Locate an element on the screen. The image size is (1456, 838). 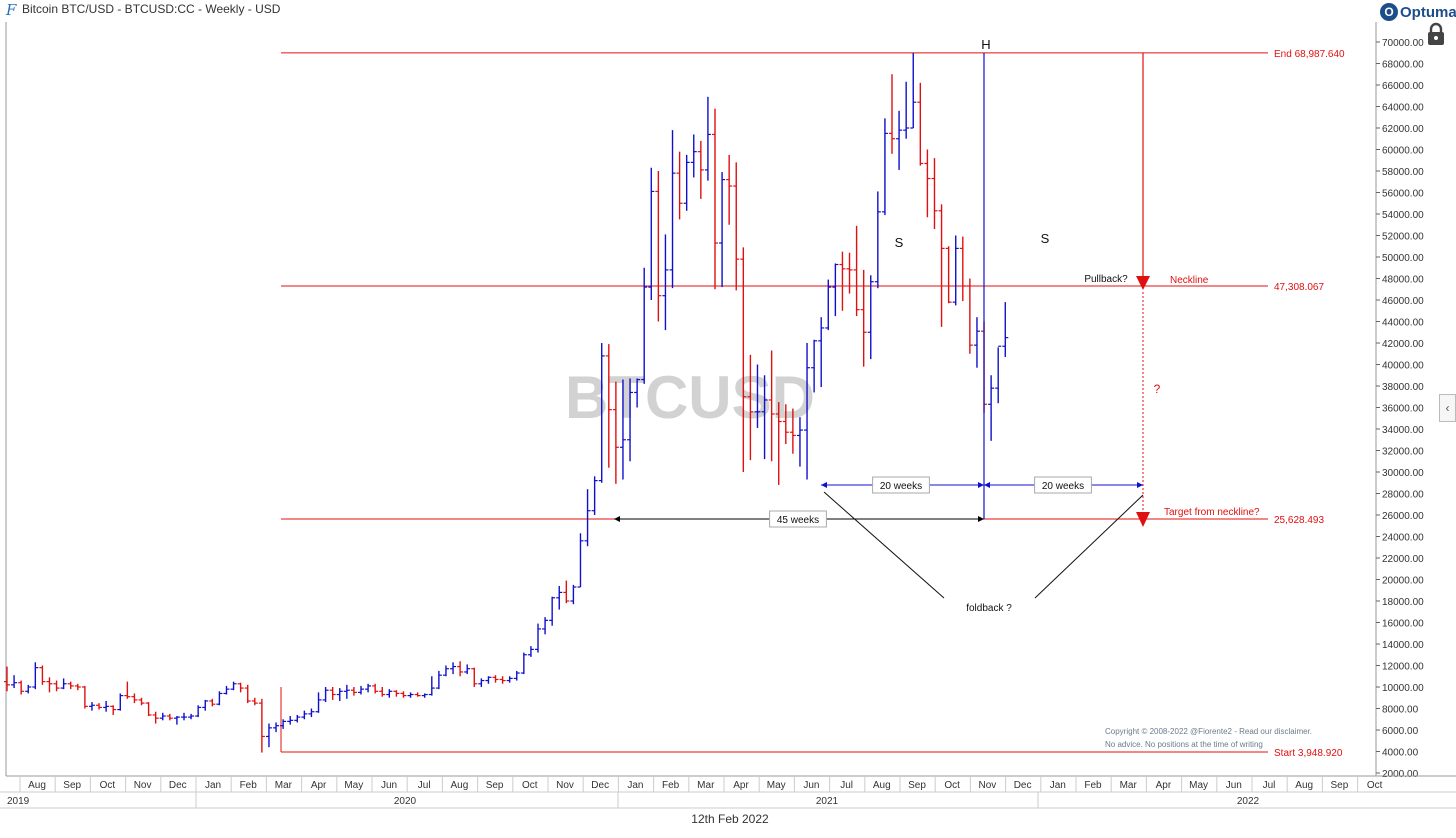
weeks-45-label-box is located at coordinates (798, 519).